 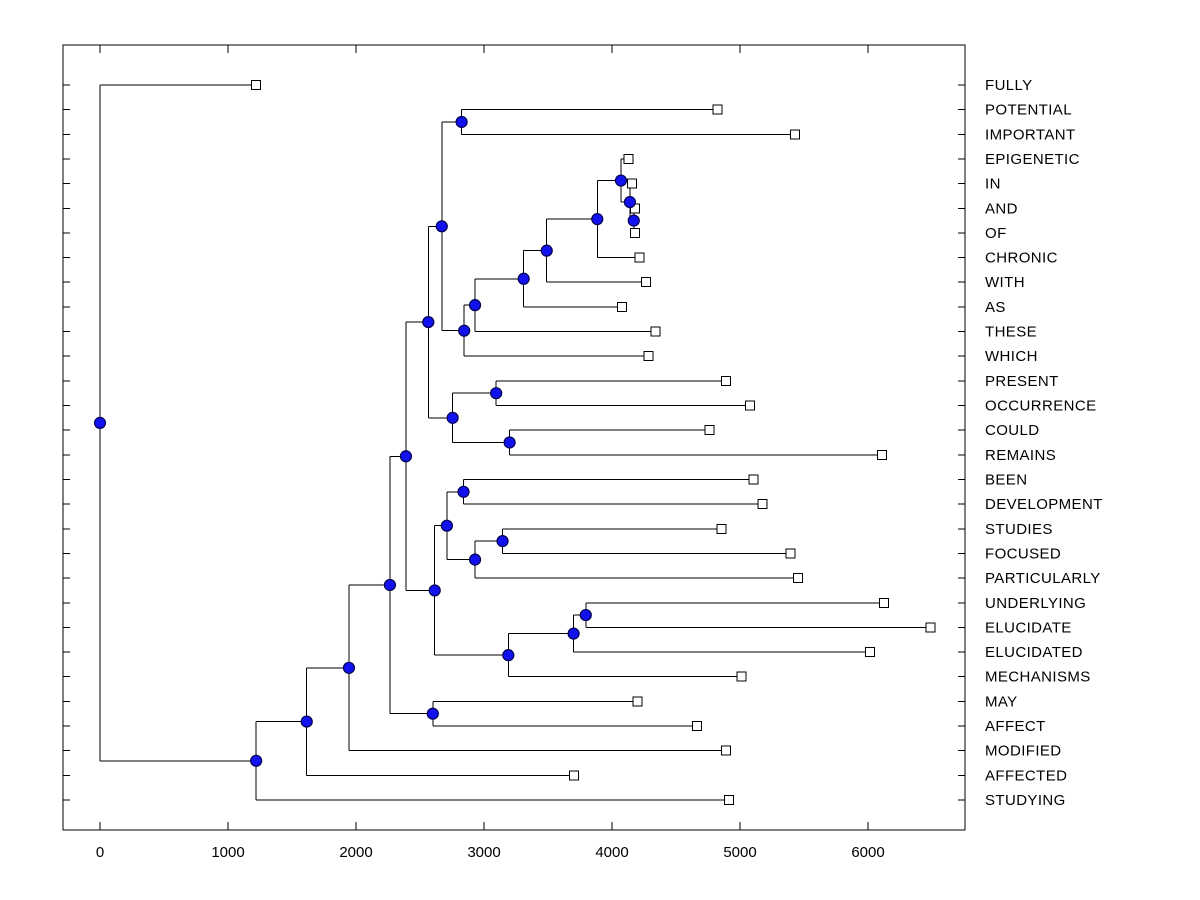 What do you see at coordinates (1015, 726) in the screenshot?
I see `leaf-label-affect: AFFECT` at bounding box center [1015, 726].